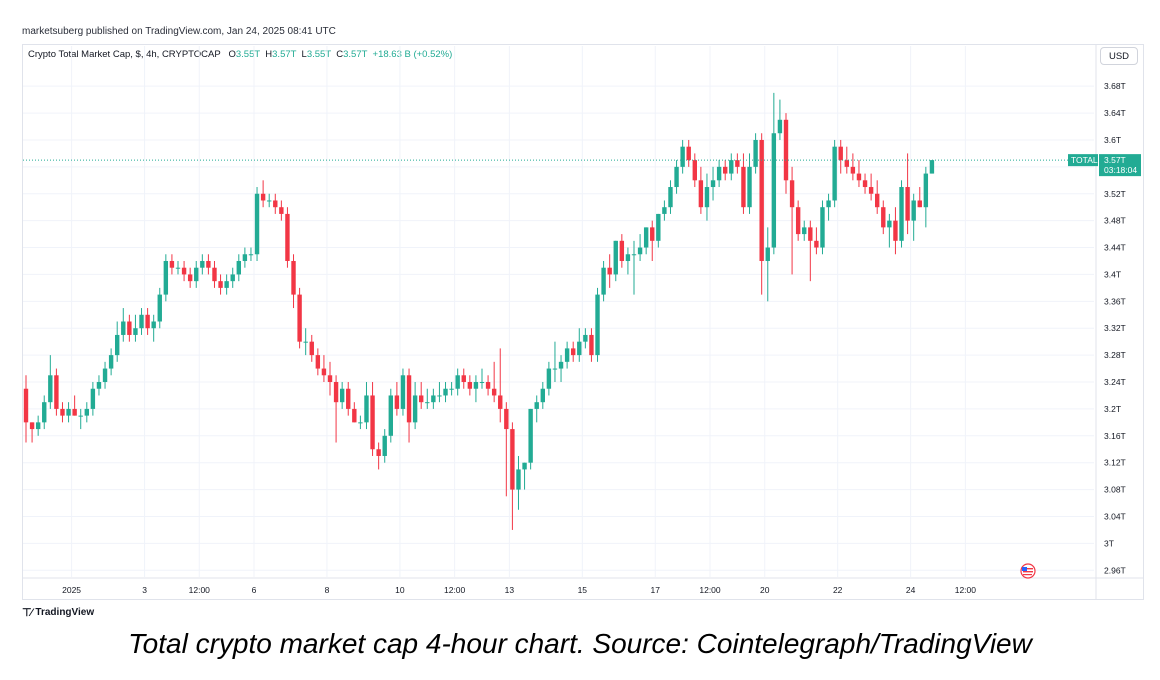 The image size is (1160, 680). I want to click on open-value: 3.55T, so click(247, 54).